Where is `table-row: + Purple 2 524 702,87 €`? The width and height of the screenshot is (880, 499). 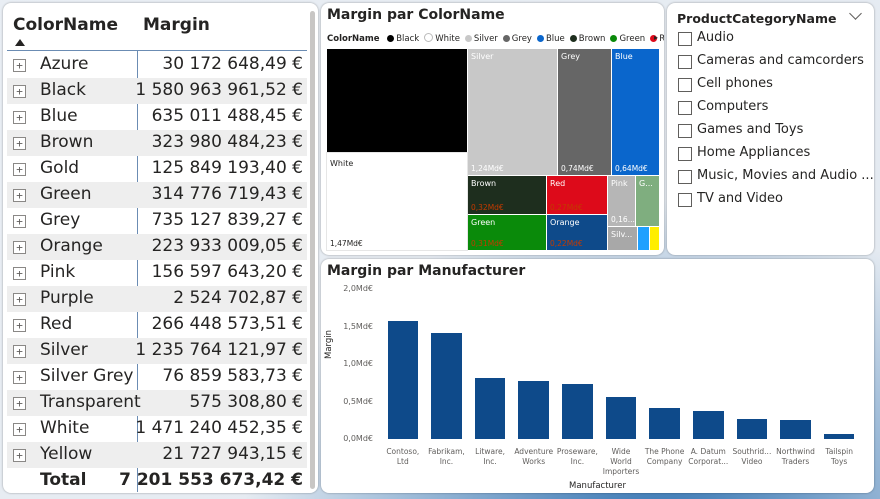
table-row: + Purple 2 524 702,87 € is located at coordinates (157, 299).